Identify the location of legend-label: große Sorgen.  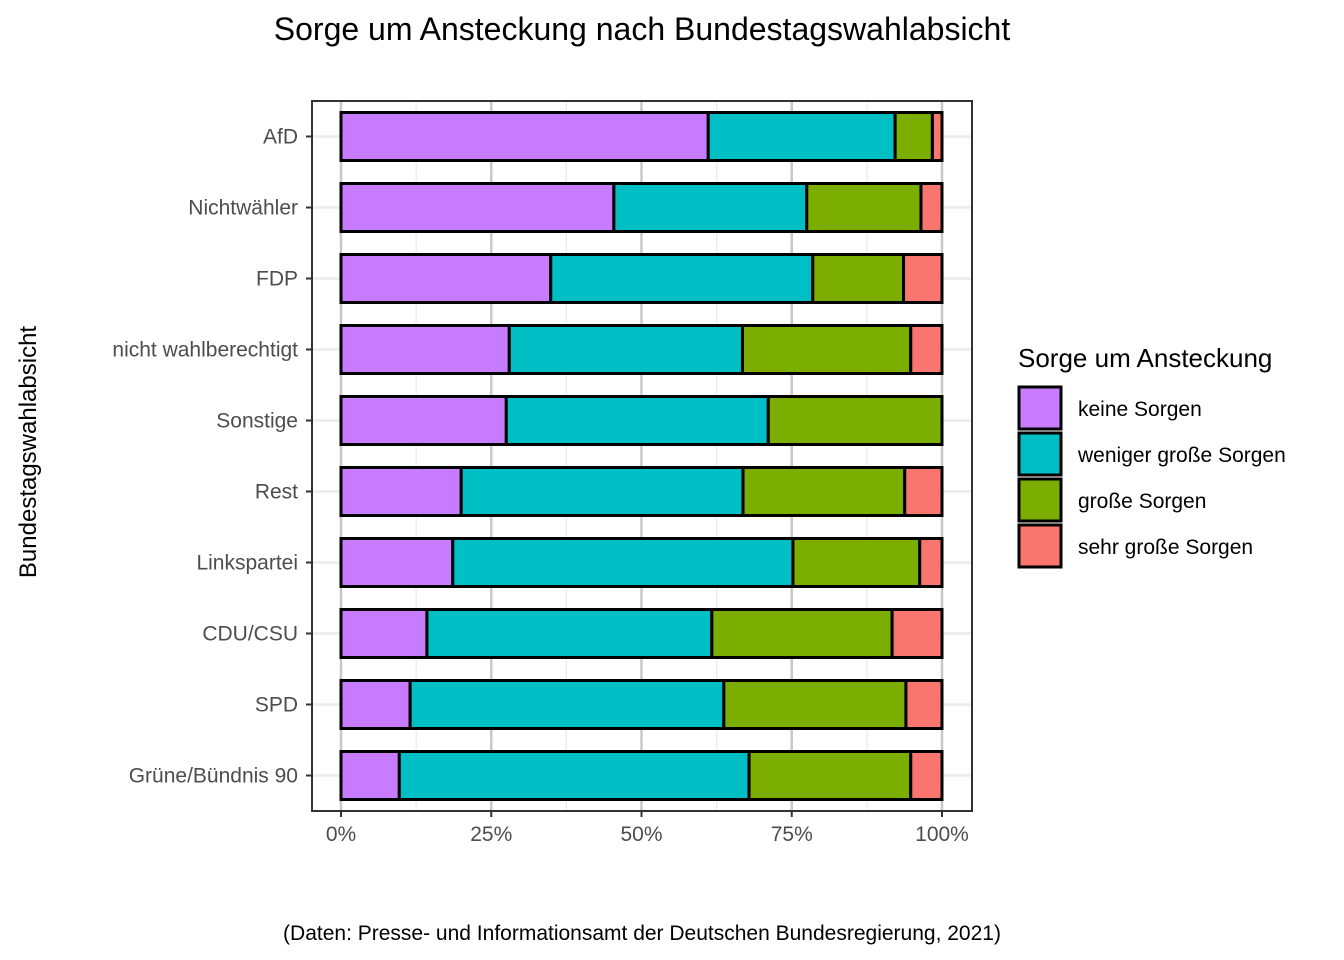
(1142, 501).